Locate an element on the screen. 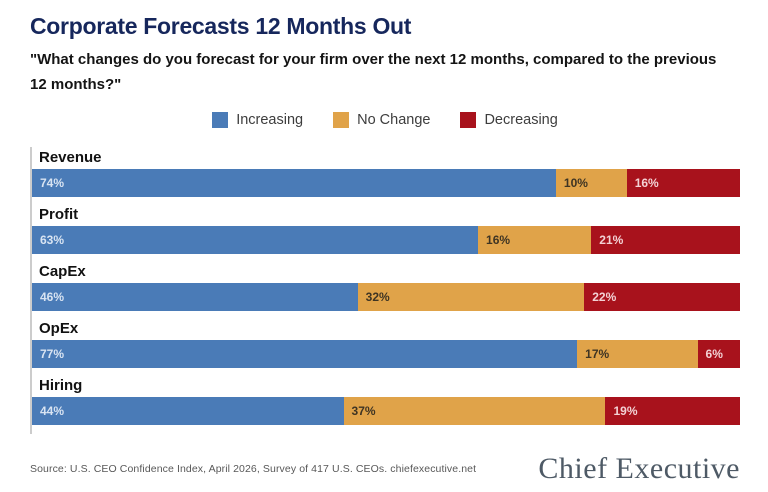  legend-item-increasing: Increasing is located at coordinates (257, 120).